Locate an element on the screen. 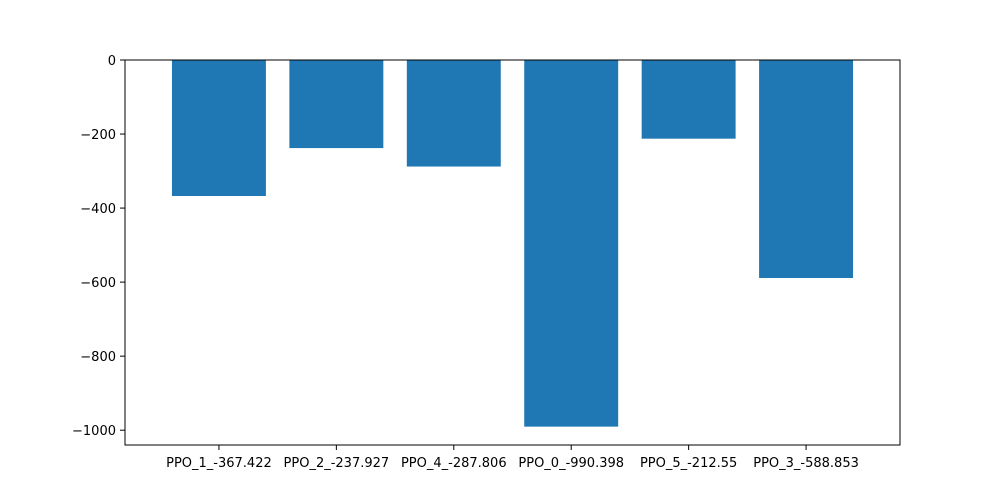  x-tick-label-5: PPO_3_-588.853 is located at coordinates (806, 463).